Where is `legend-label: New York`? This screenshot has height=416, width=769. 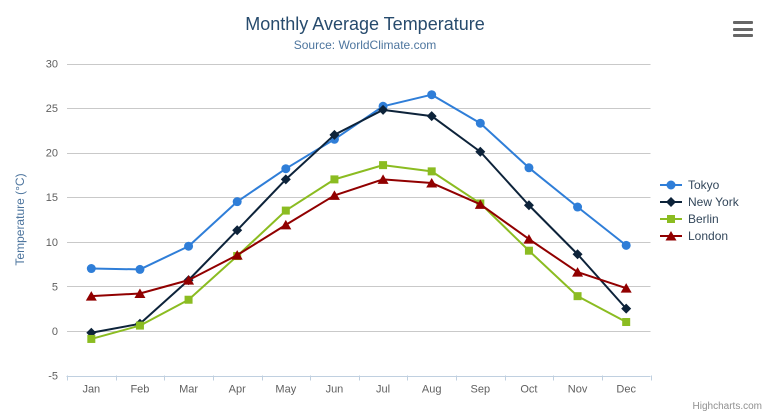 legend-label: New York is located at coordinates (713, 201).